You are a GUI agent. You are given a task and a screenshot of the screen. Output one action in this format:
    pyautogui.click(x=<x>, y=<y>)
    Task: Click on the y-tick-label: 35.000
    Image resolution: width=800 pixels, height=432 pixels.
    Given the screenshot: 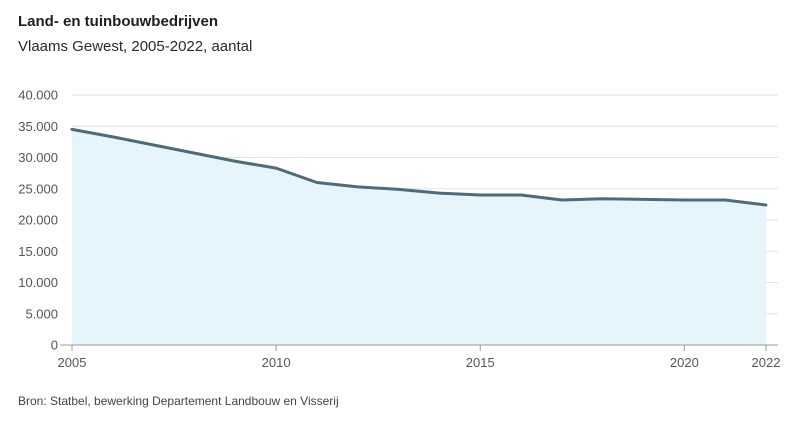 What is the action you would take?
    pyautogui.click(x=38, y=126)
    